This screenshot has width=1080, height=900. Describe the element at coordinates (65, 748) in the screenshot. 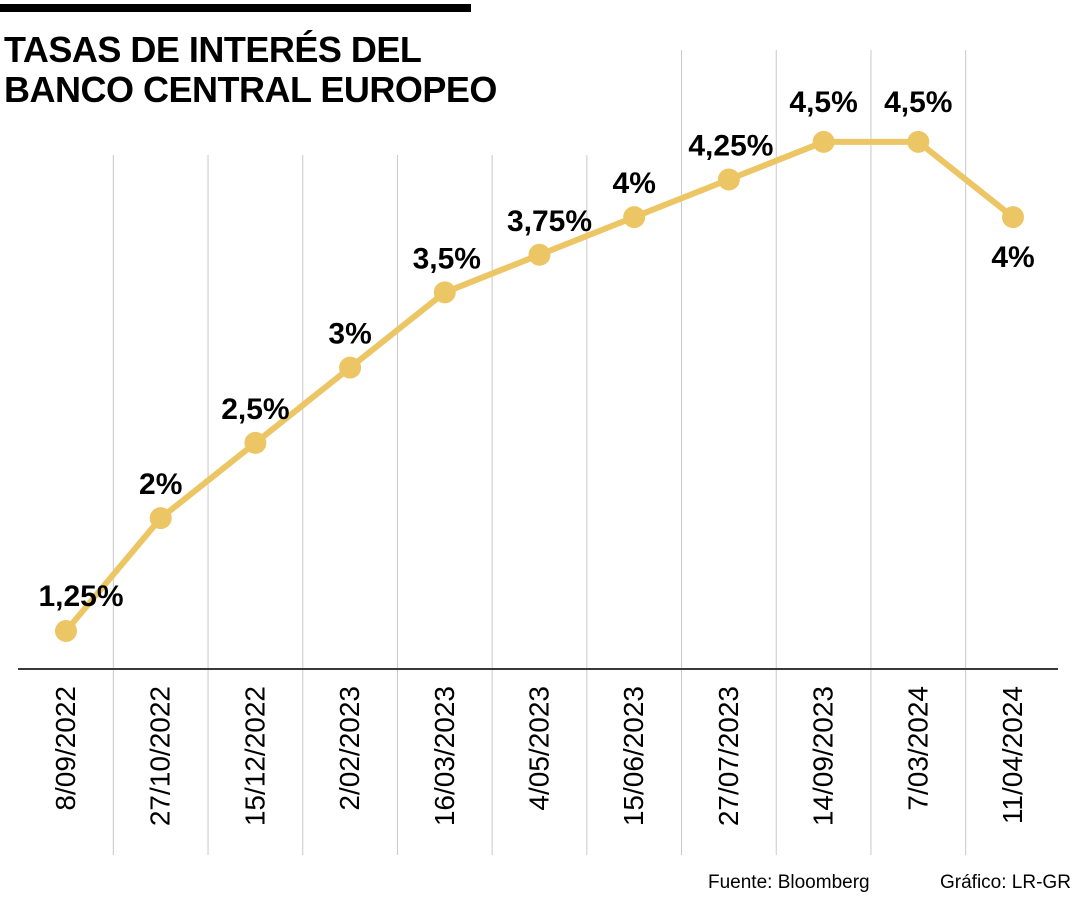

I see `x-tick-label: 8/09/2022` at that location.